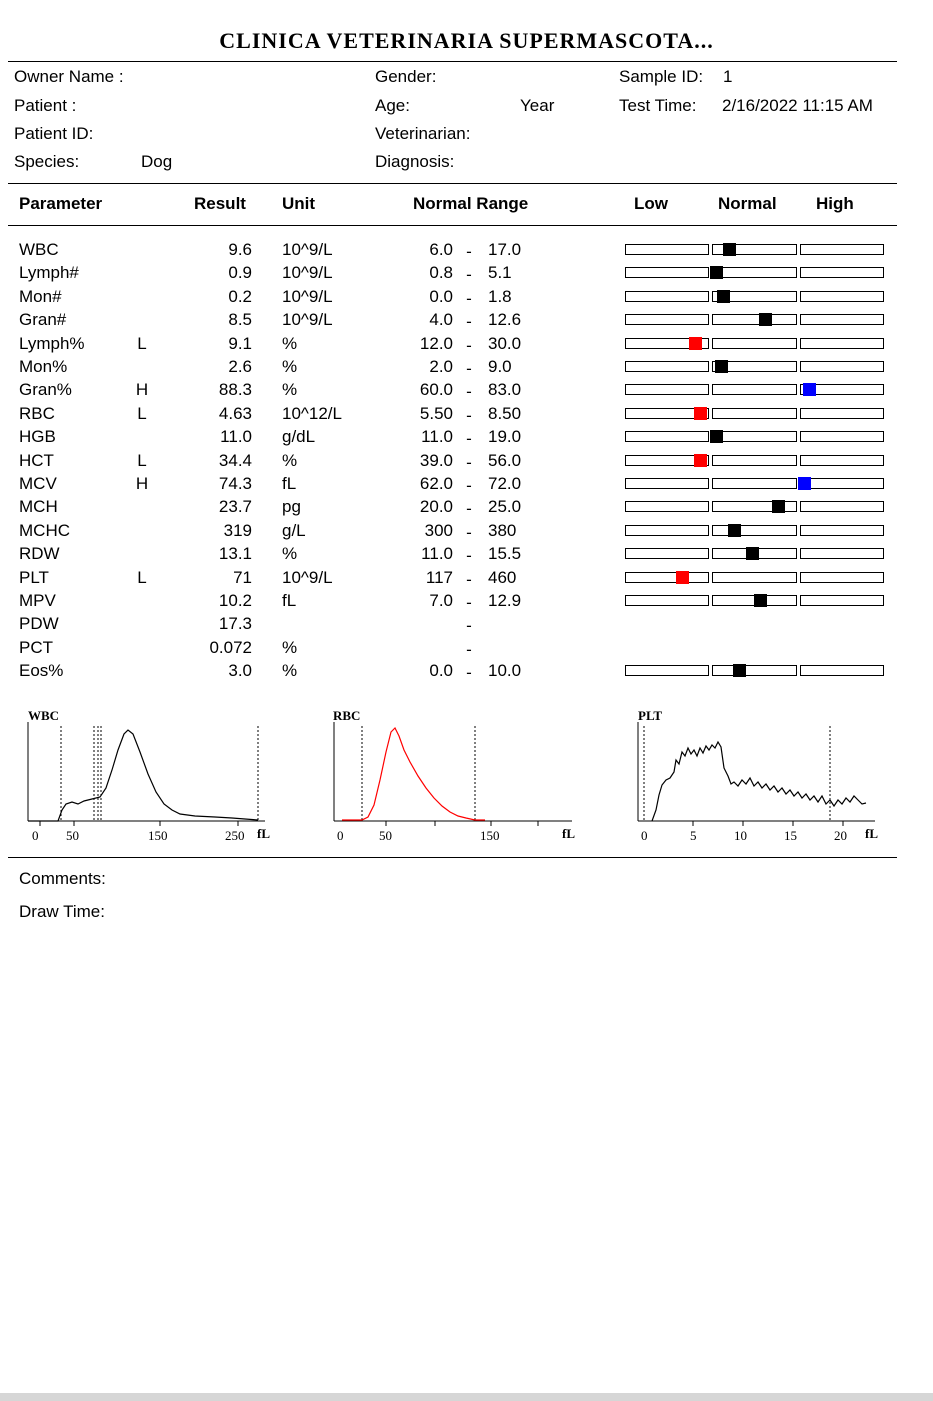 The height and width of the screenshot is (1401, 933). What do you see at coordinates (441, 296) in the screenshot?
I see `row-range-low: 0.0` at bounding box center [441, 296].